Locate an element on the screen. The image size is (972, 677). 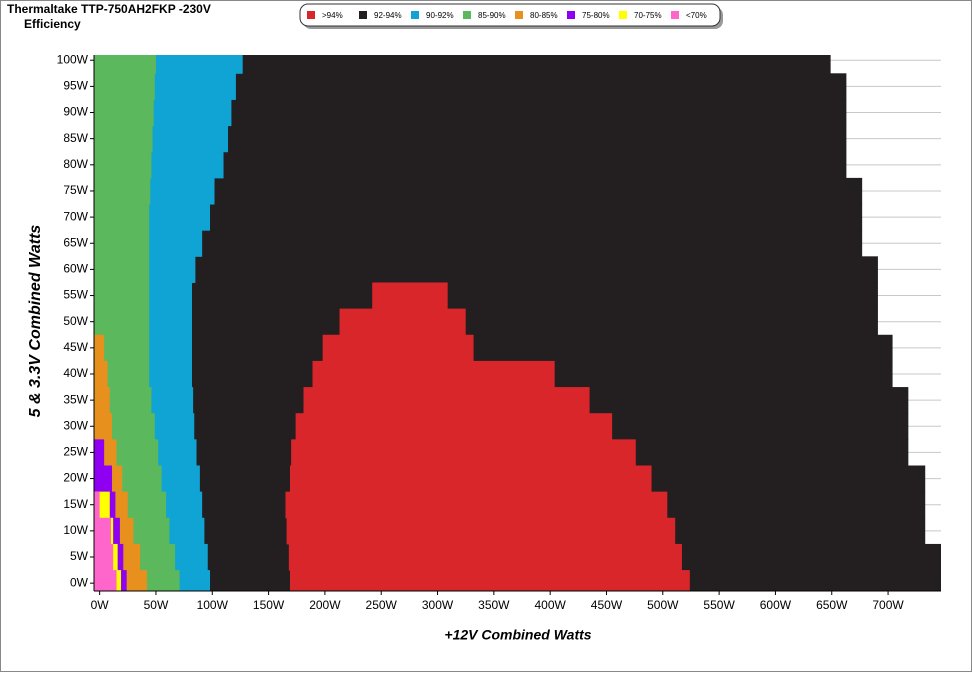
legend-label: 90-92% is located at coordinates (440, 15).